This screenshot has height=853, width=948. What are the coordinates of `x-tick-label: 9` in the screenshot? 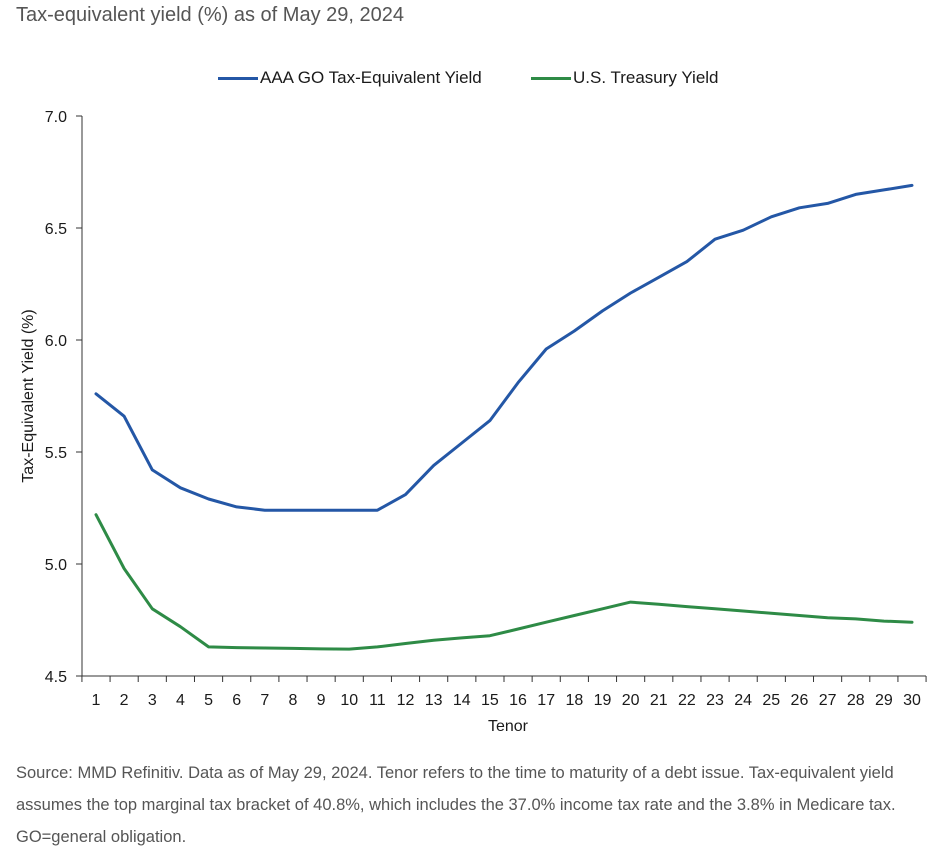 It's located at (321, 700).